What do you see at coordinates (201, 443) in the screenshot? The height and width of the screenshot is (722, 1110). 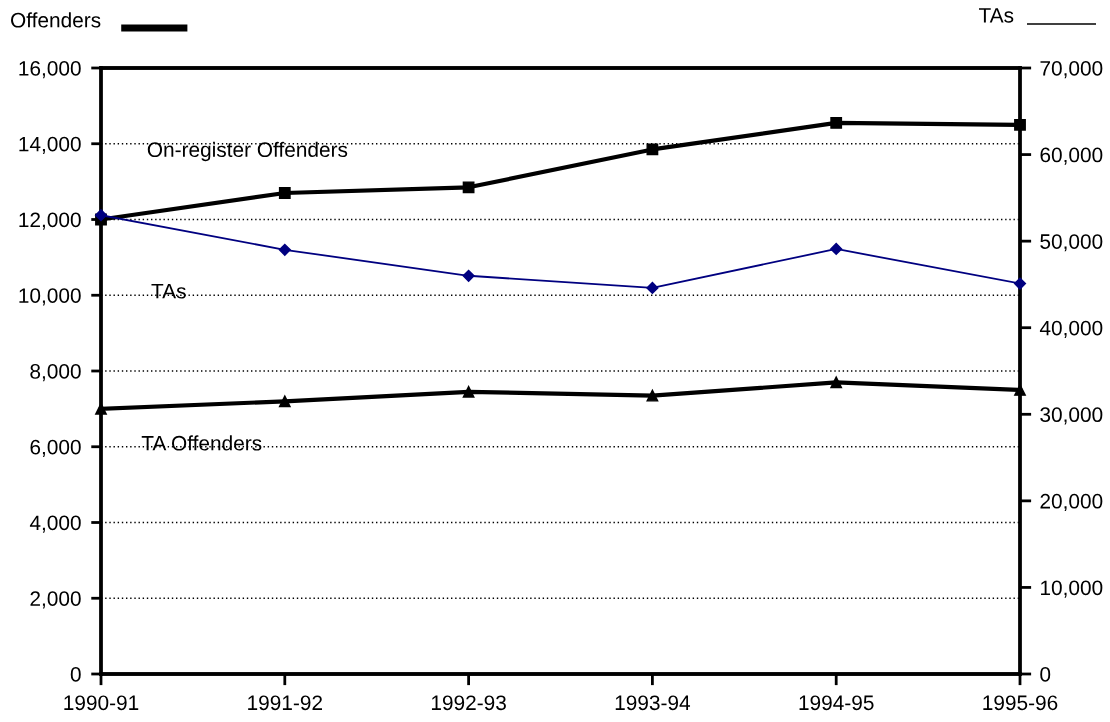 I see `series-label: TA Offenders` at bounding box center [201, 443].